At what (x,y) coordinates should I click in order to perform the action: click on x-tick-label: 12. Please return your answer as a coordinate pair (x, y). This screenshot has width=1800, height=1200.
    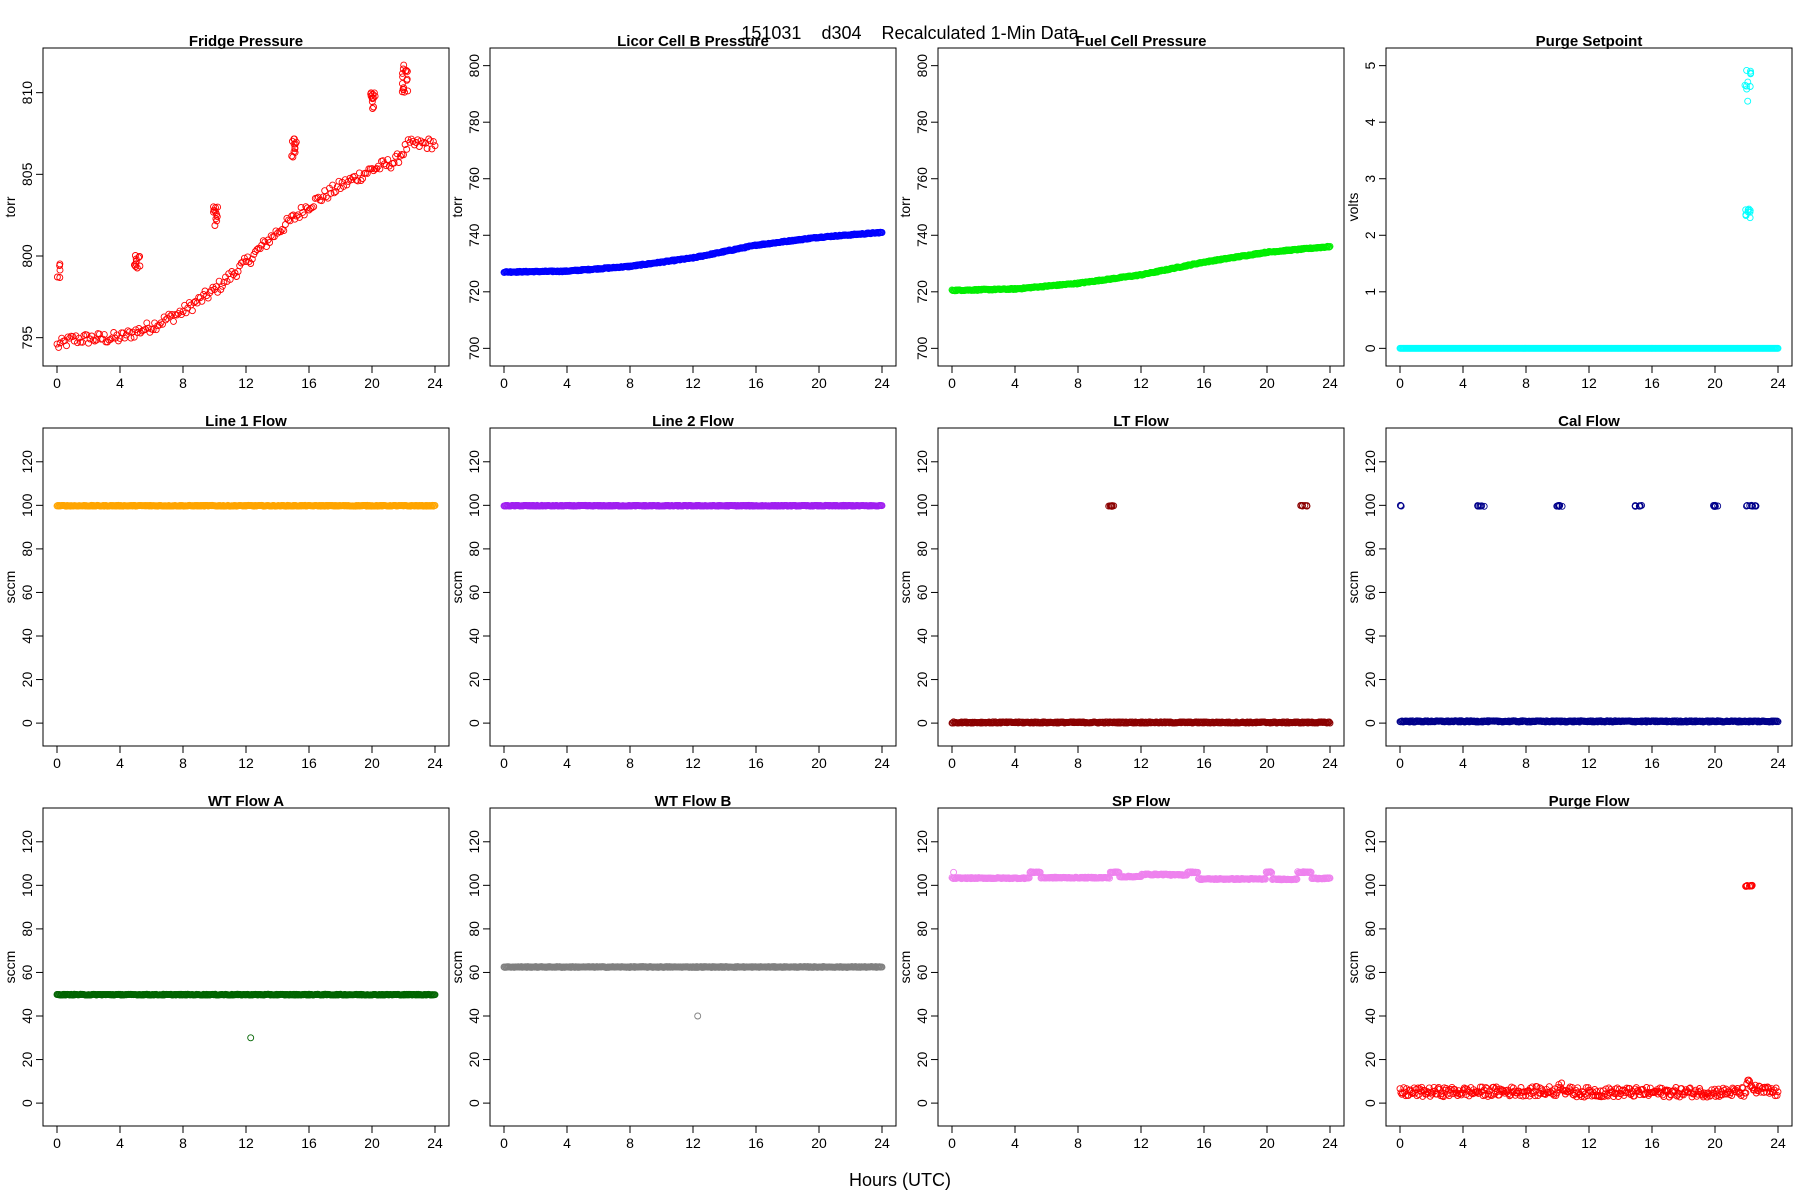
    Looking at the image, I should click on (246, 1143).